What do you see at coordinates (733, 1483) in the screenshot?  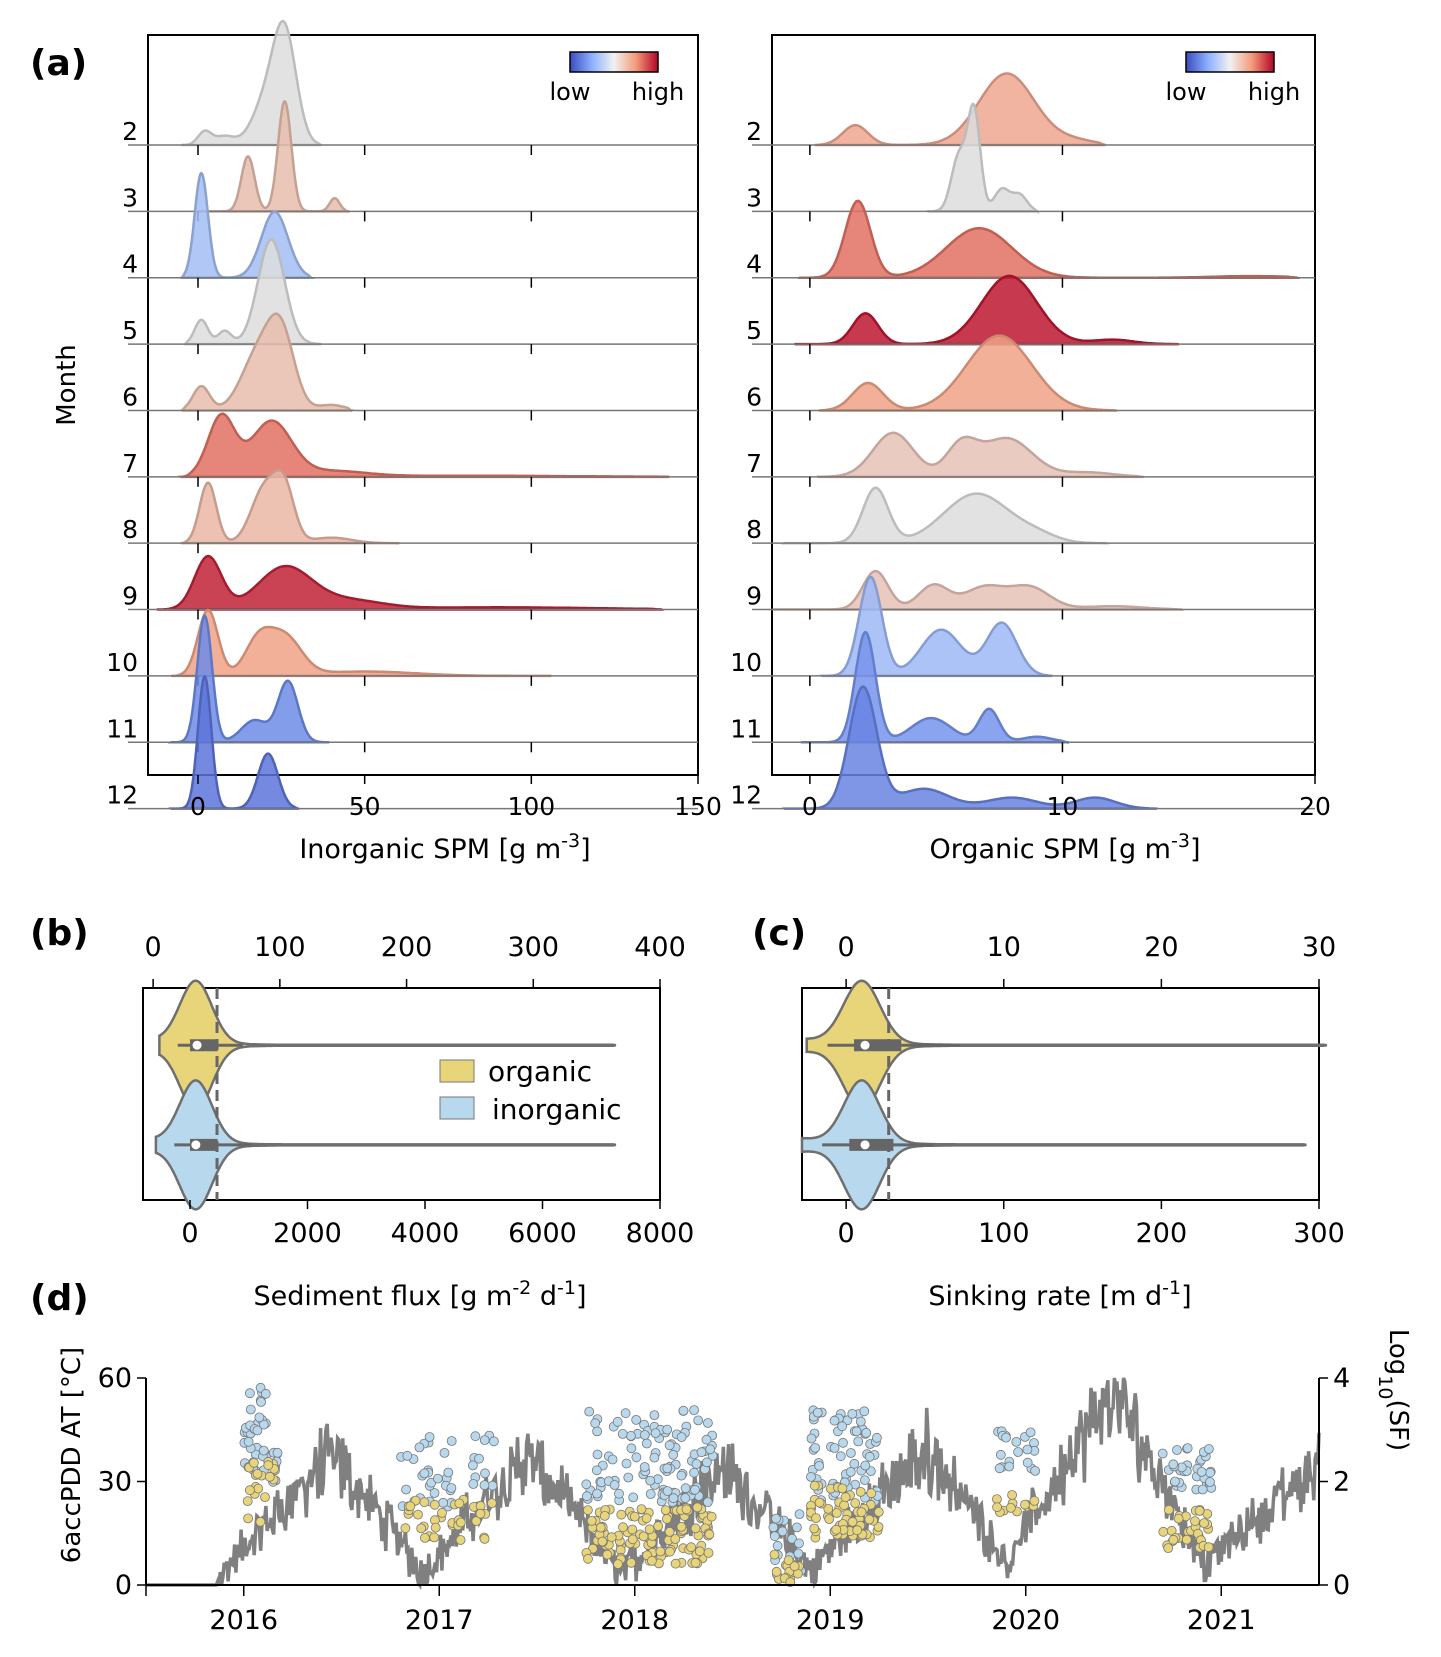 I see `temperature-line` at bounding box center [733, 1483].